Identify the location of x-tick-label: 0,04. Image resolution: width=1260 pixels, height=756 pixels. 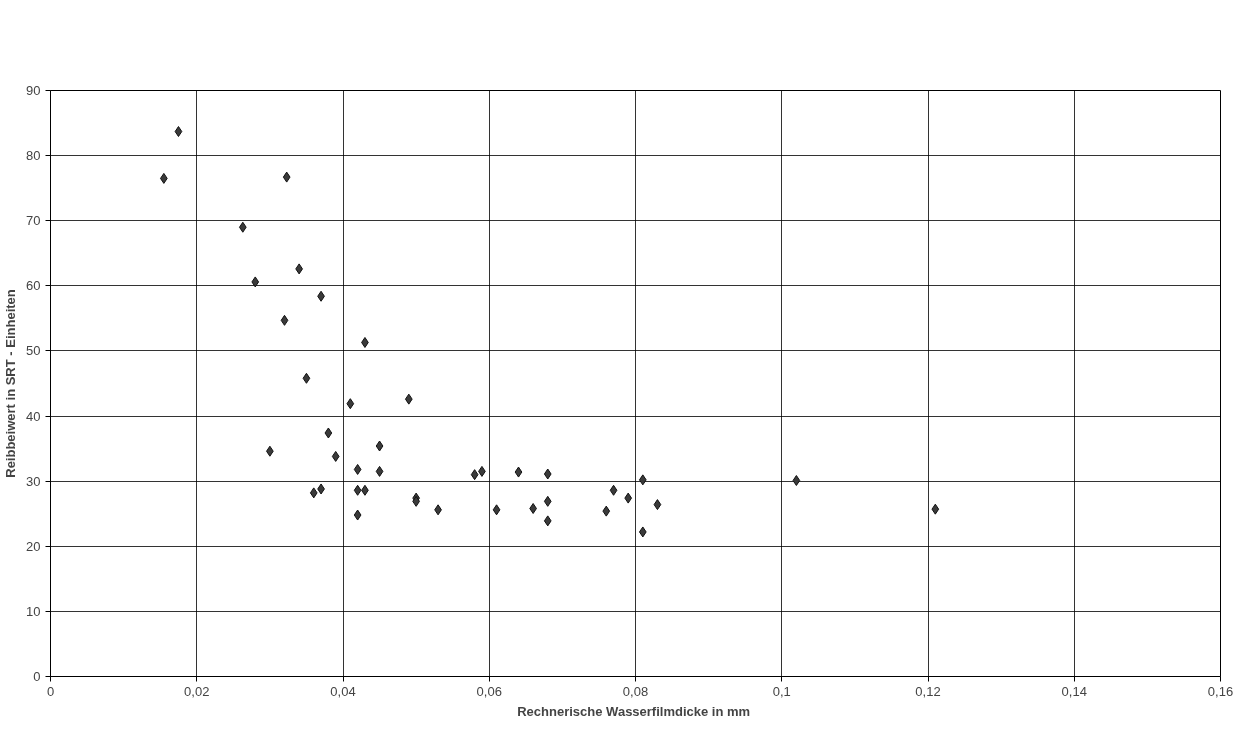
(343, 691).